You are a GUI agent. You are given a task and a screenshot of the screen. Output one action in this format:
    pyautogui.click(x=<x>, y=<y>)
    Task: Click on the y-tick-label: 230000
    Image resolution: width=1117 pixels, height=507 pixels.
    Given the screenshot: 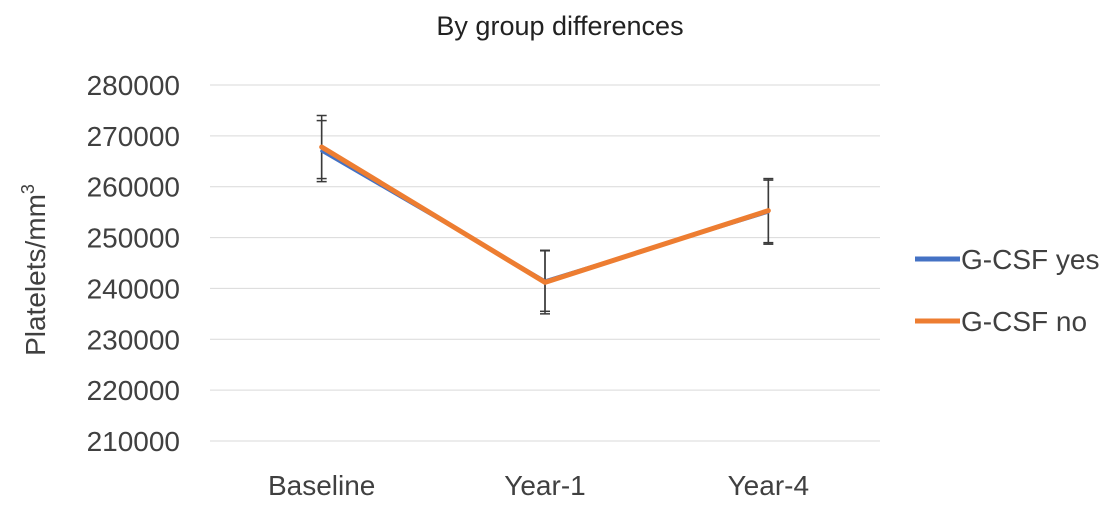 What is the action you would take?
    pyautogui.click(x=133, y=339)
    